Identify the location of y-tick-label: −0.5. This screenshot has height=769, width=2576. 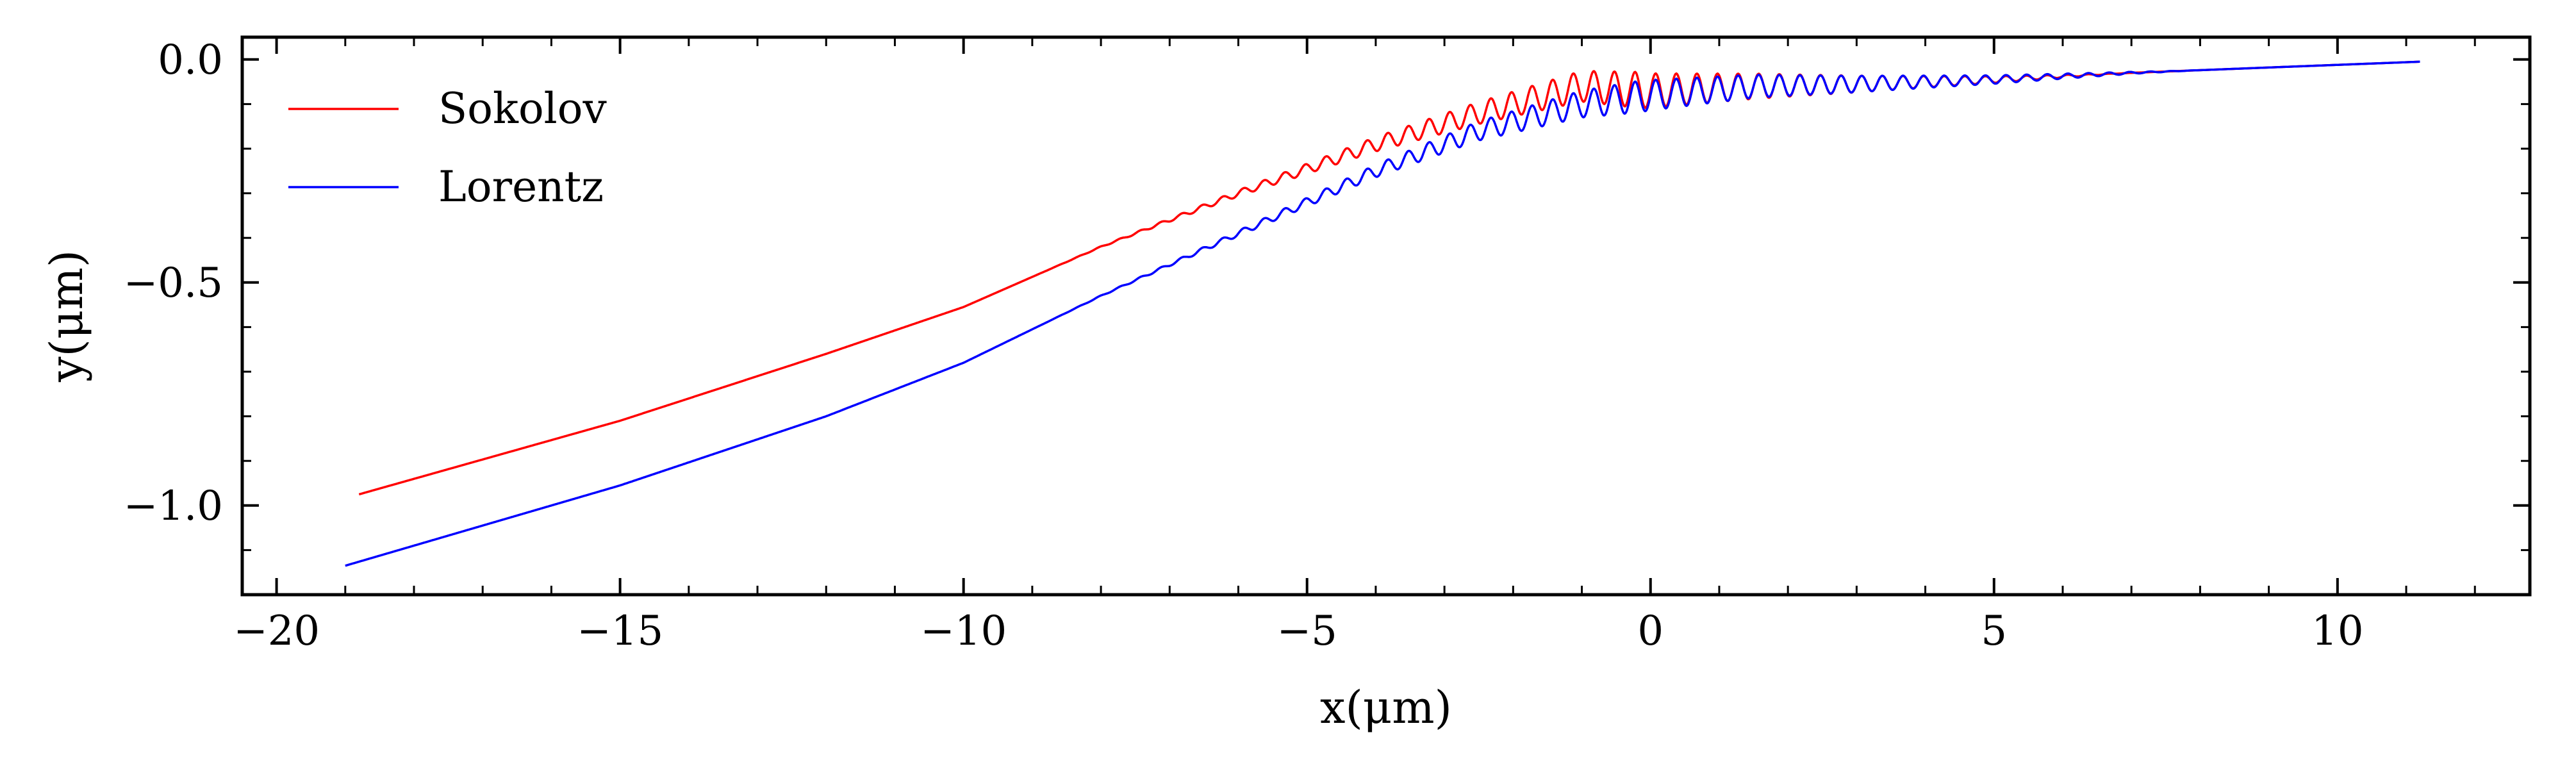
(173, 283).